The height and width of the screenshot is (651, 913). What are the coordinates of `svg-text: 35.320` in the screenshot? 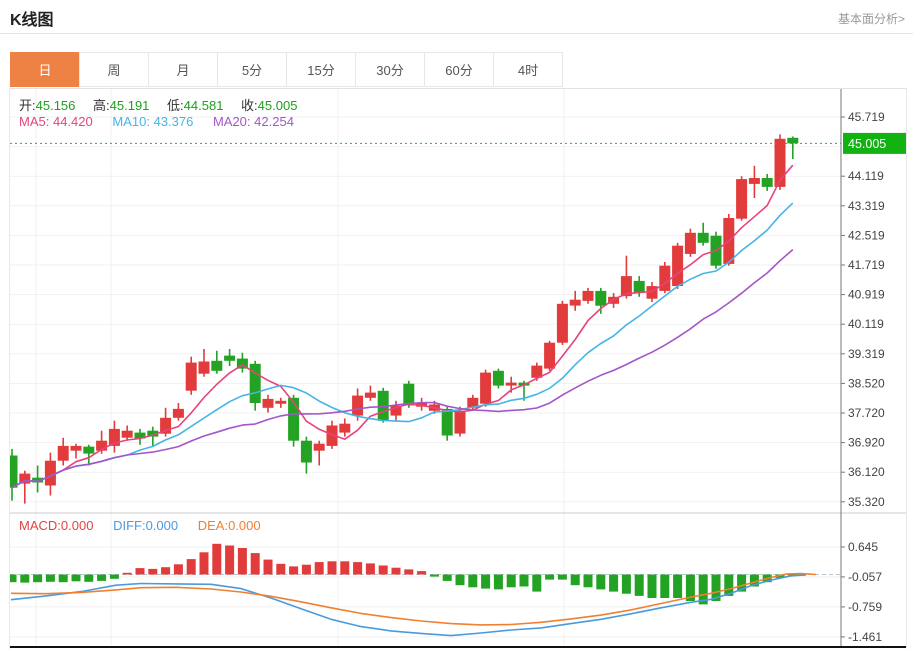 It's located at (866, 502).